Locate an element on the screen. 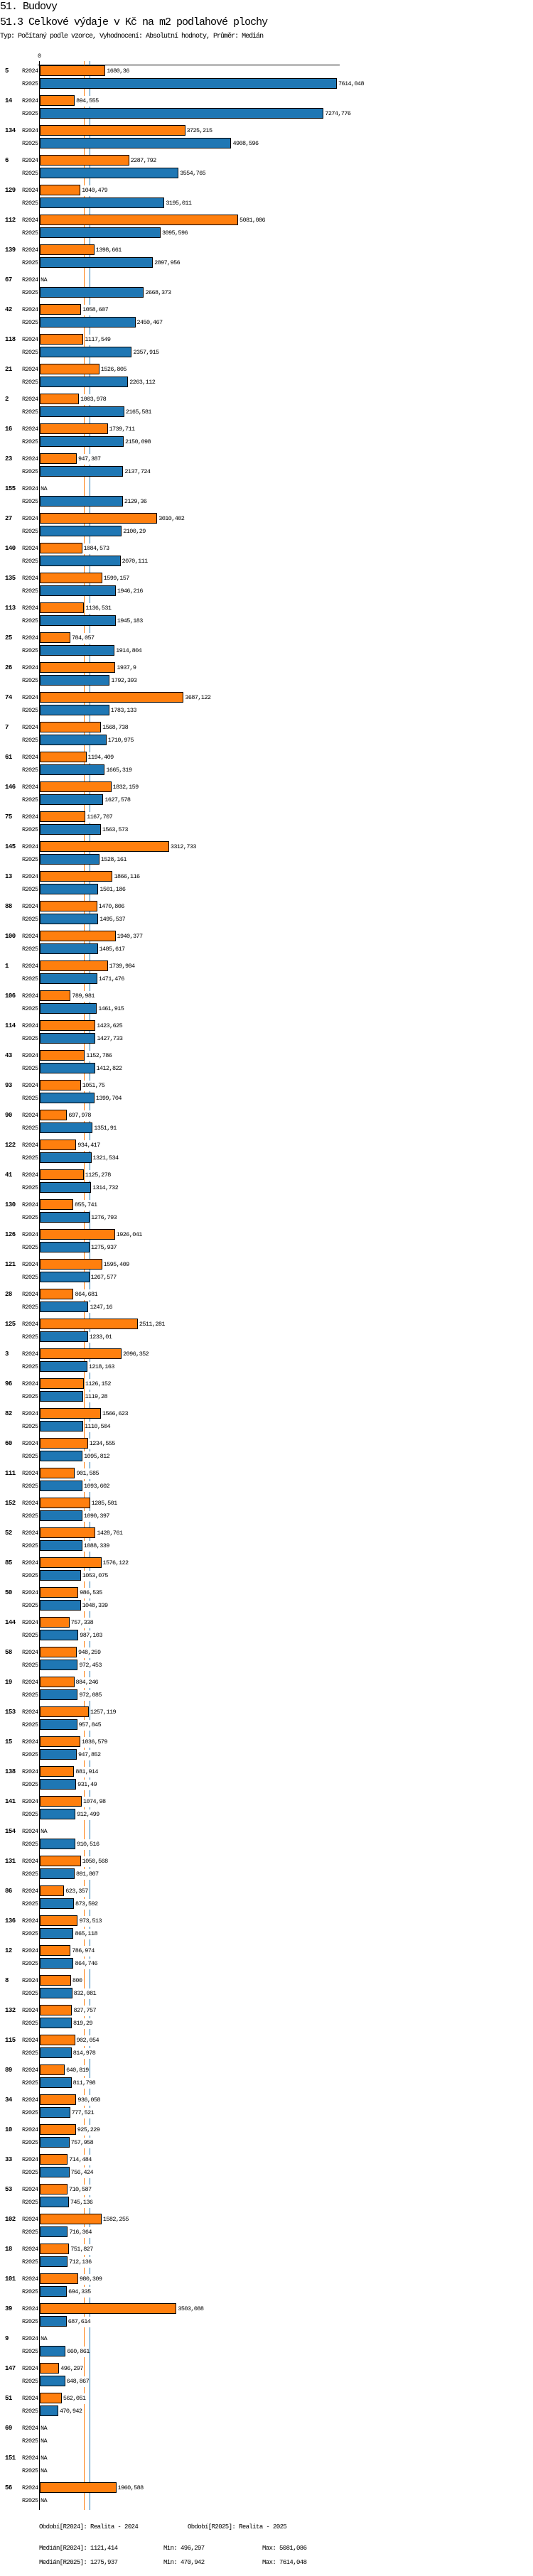  data-label: 1084,573 is located at coordinates (96, 548).